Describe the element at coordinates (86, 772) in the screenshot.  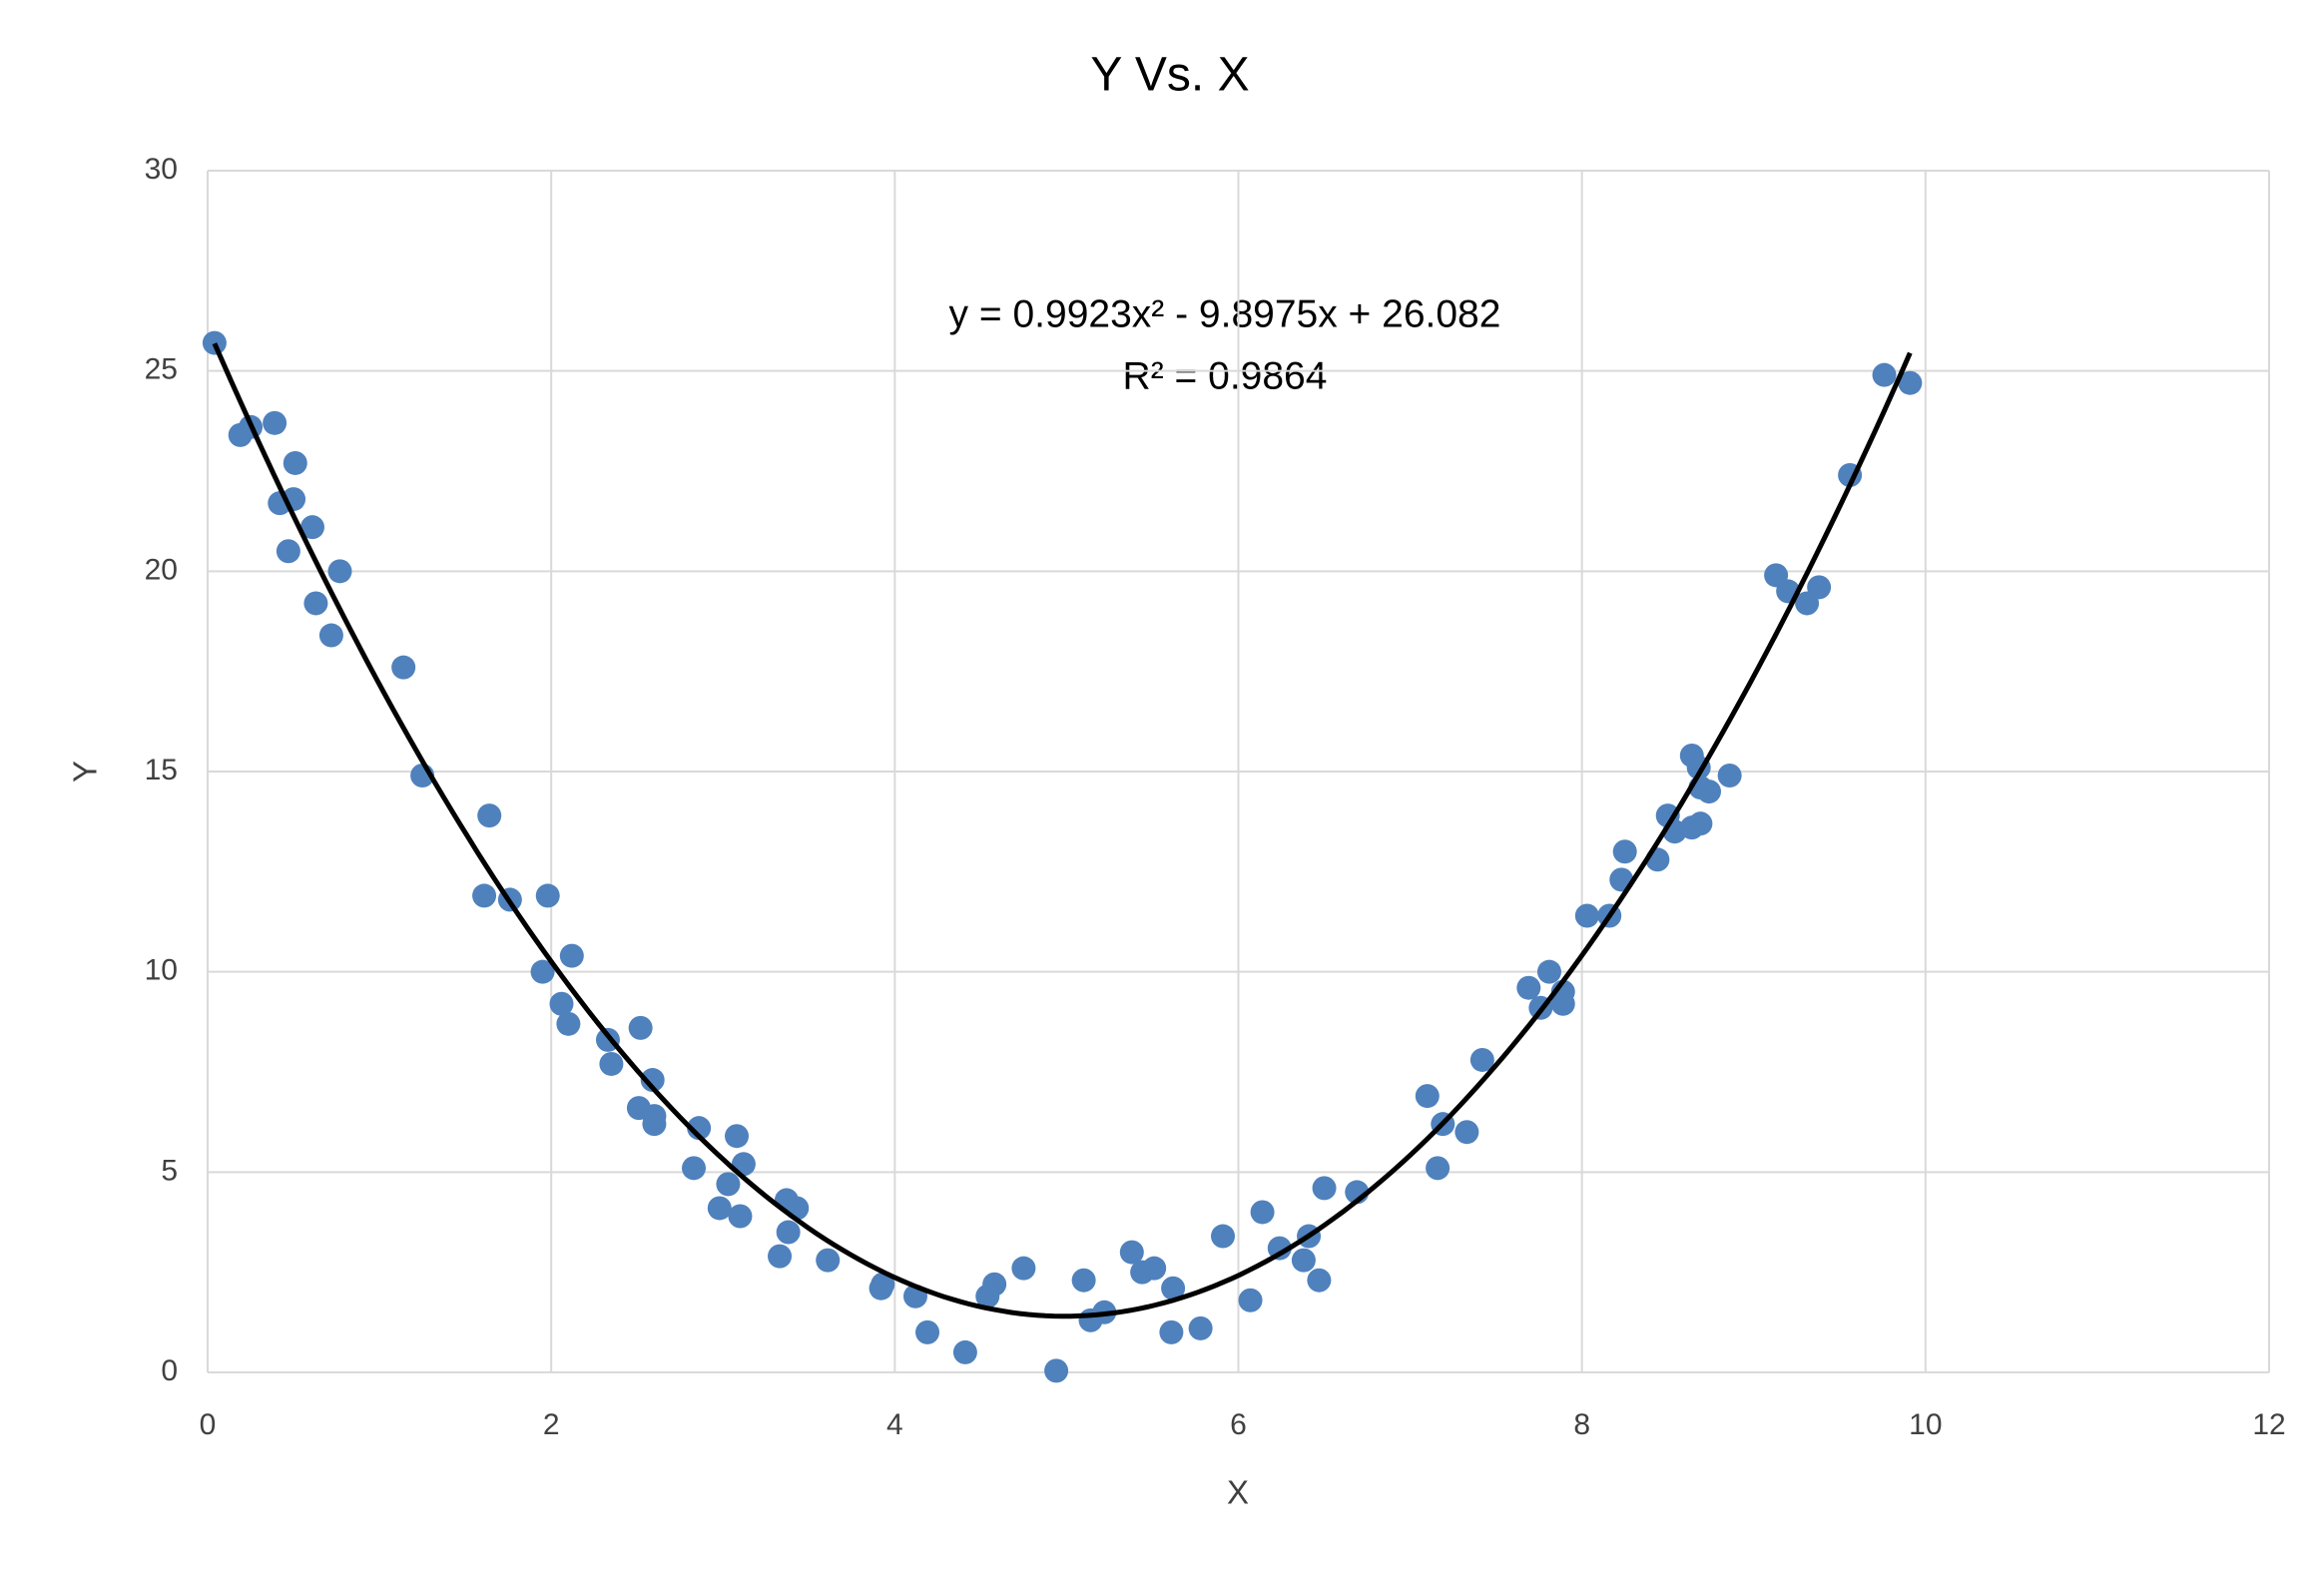
I see `y-axis-title: Y` at that location.